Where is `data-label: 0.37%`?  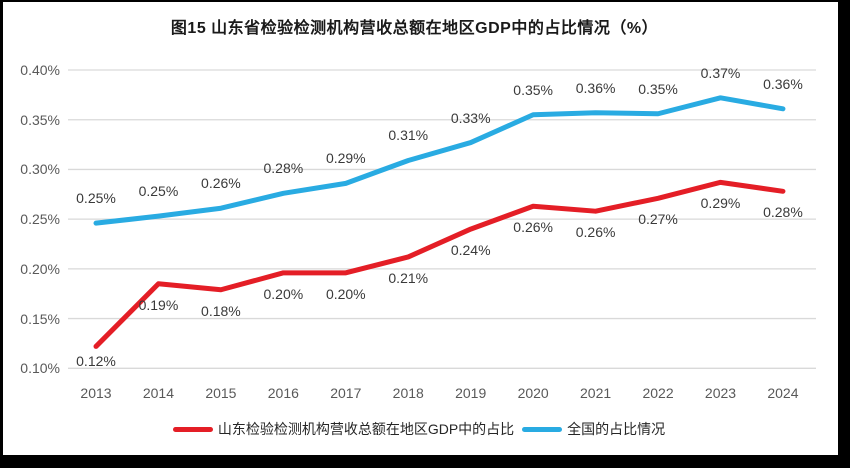
data-label: 0.37% is located at coordinates (720, 72).